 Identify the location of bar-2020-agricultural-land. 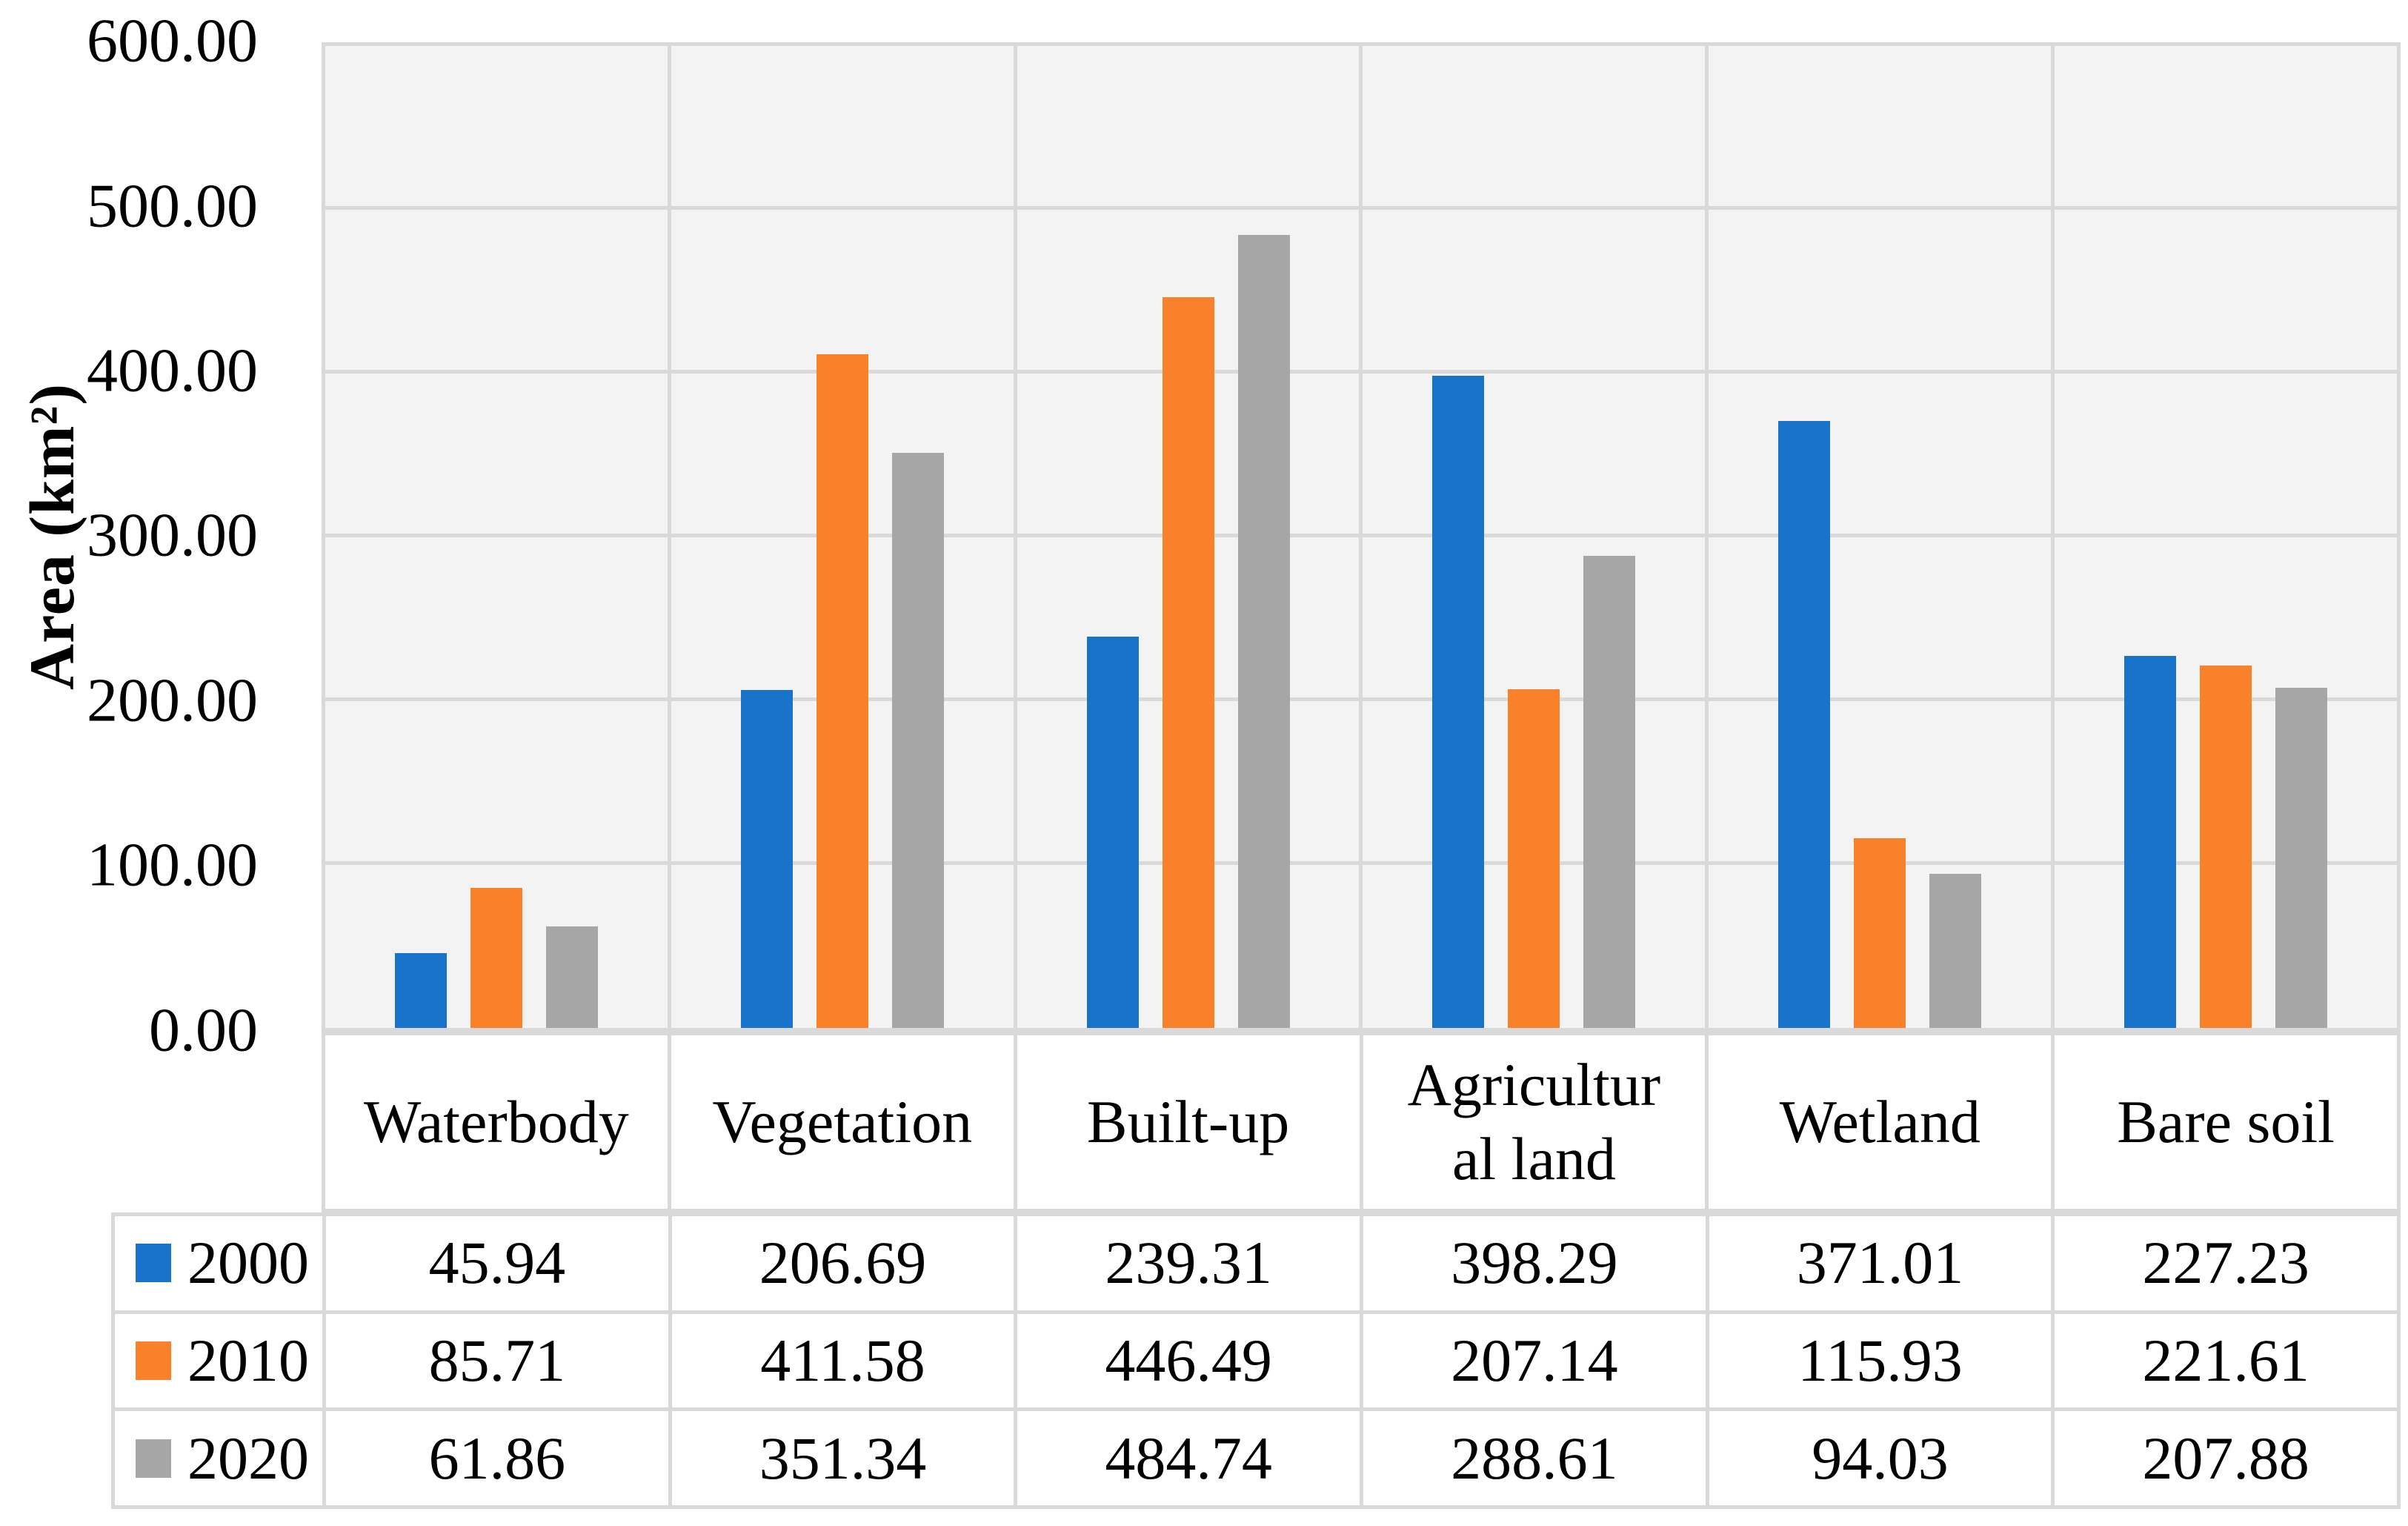
(1609, 791).